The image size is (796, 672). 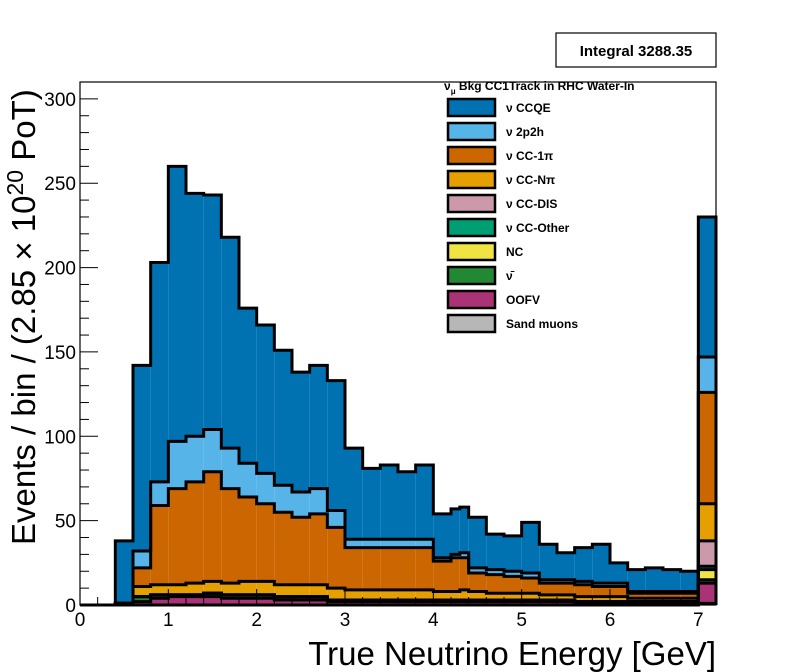 I want to click on x-tick-label: 5, so click(x=521, y=620).